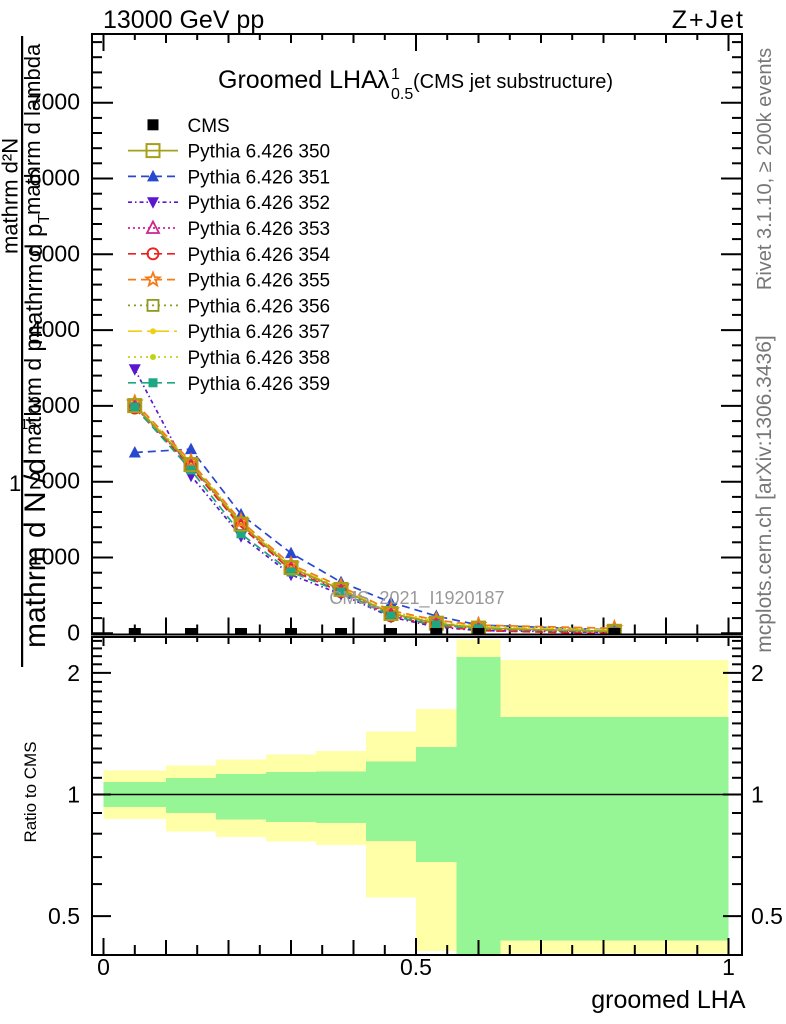 The width and height of the screenshot is (786, 1024). What do you see at coordinates (54, 253) in the screenshot?
I see `svg-text: 5000` at bounding box center [54, 253].